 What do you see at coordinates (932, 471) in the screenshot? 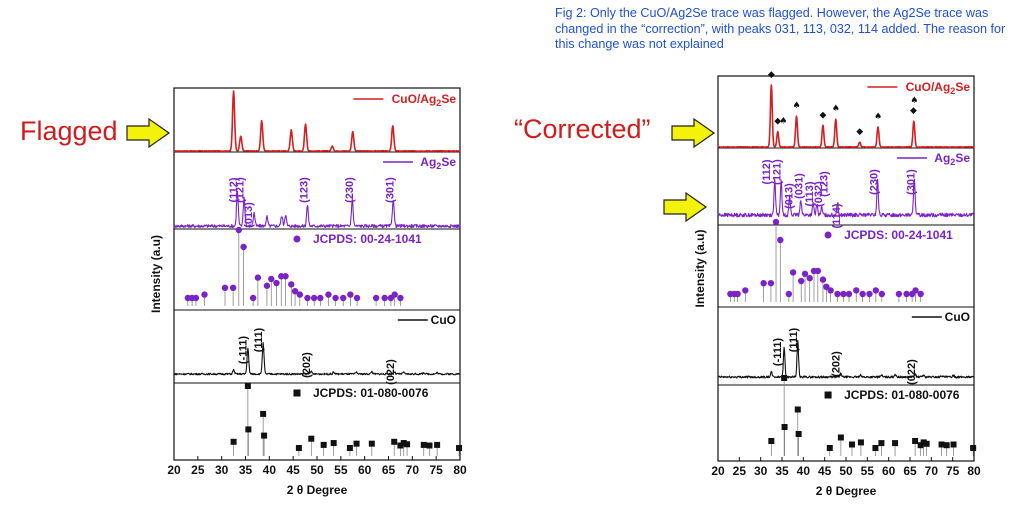
I see `x-tick-label: 70` at bounding box center [932, 471].